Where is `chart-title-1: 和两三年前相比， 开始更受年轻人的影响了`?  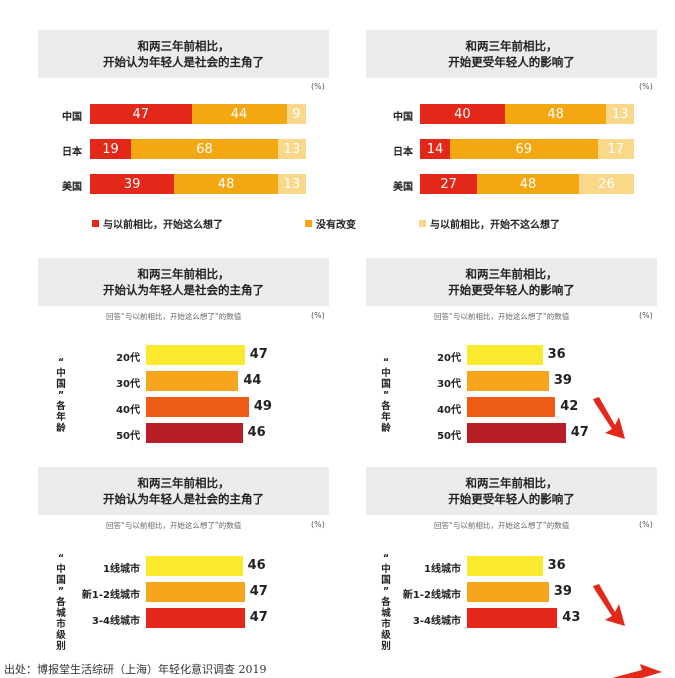 chart-title-1: 和两三年前相比， 开始更受年轻人的影响了 is located at coordinates (511, 54).